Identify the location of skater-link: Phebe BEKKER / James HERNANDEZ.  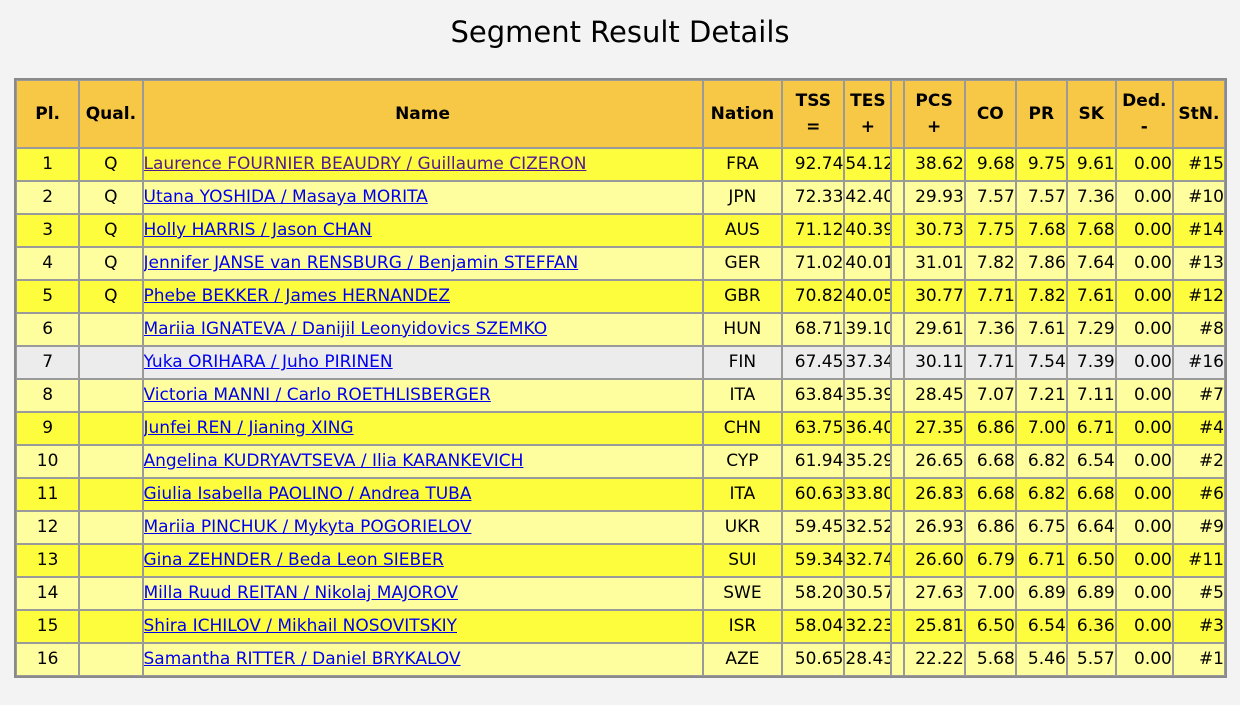
(297, 296).